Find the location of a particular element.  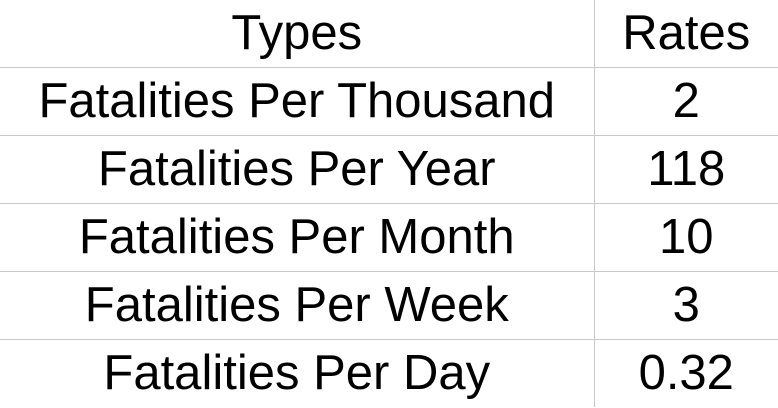

rate-cell: 0.32 is located at coordinates (685, 373).